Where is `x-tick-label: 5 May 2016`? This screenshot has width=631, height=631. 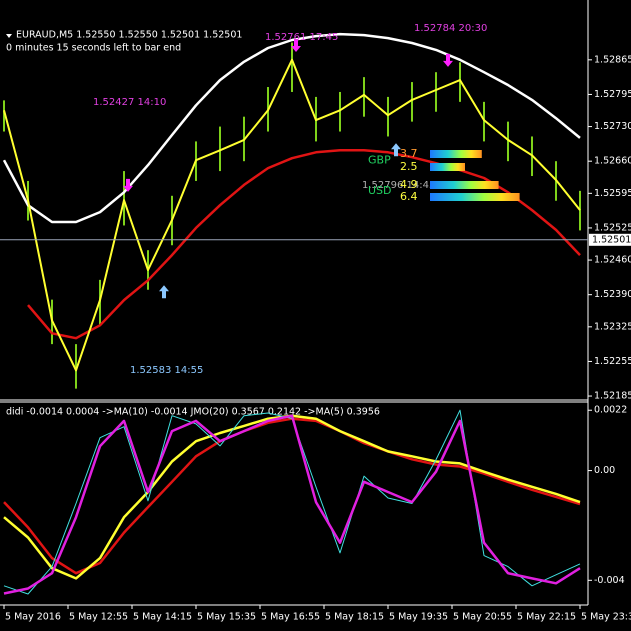 x-tick-label: 5 May 2016 is located at coordinates (33, 617).